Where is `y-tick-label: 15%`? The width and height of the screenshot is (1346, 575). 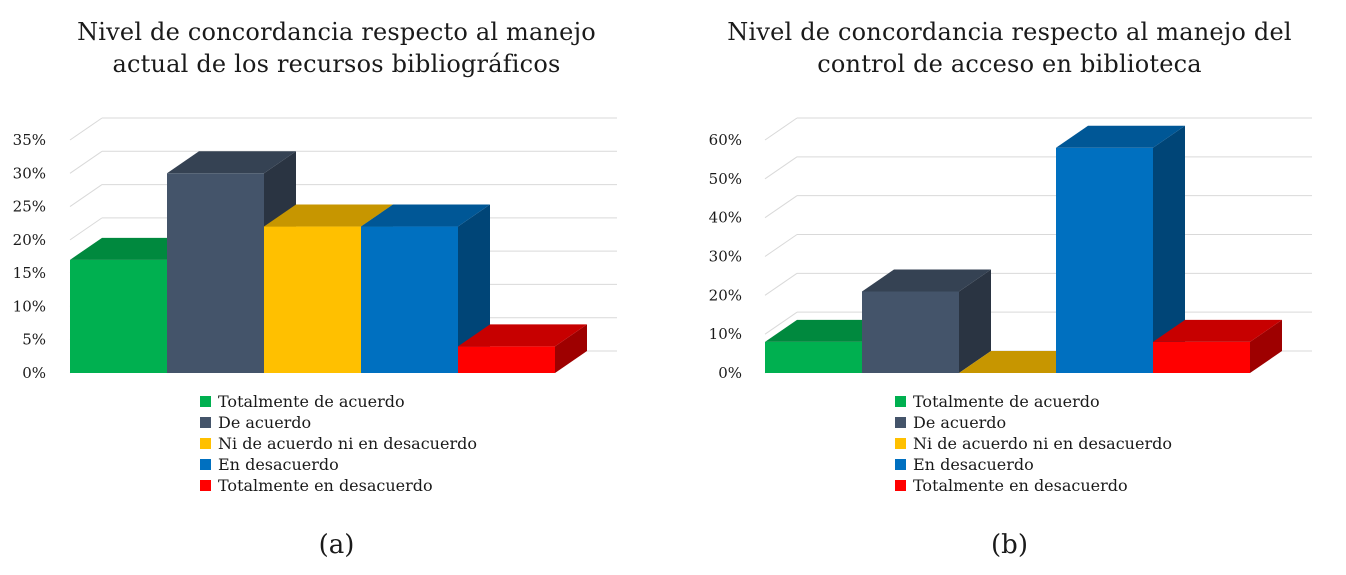
y-tick-label: 15% is located at coordinates (29, 273).